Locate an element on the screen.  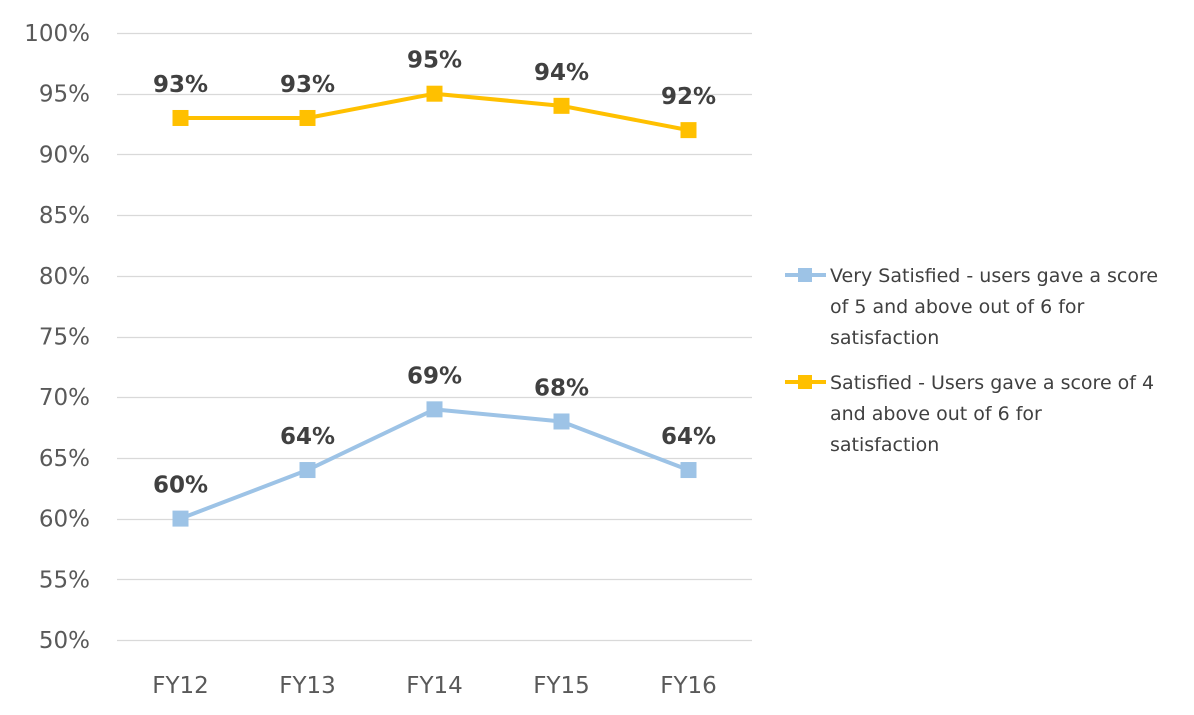
y-tick-label: 85% is located at coordinates (64, 216).